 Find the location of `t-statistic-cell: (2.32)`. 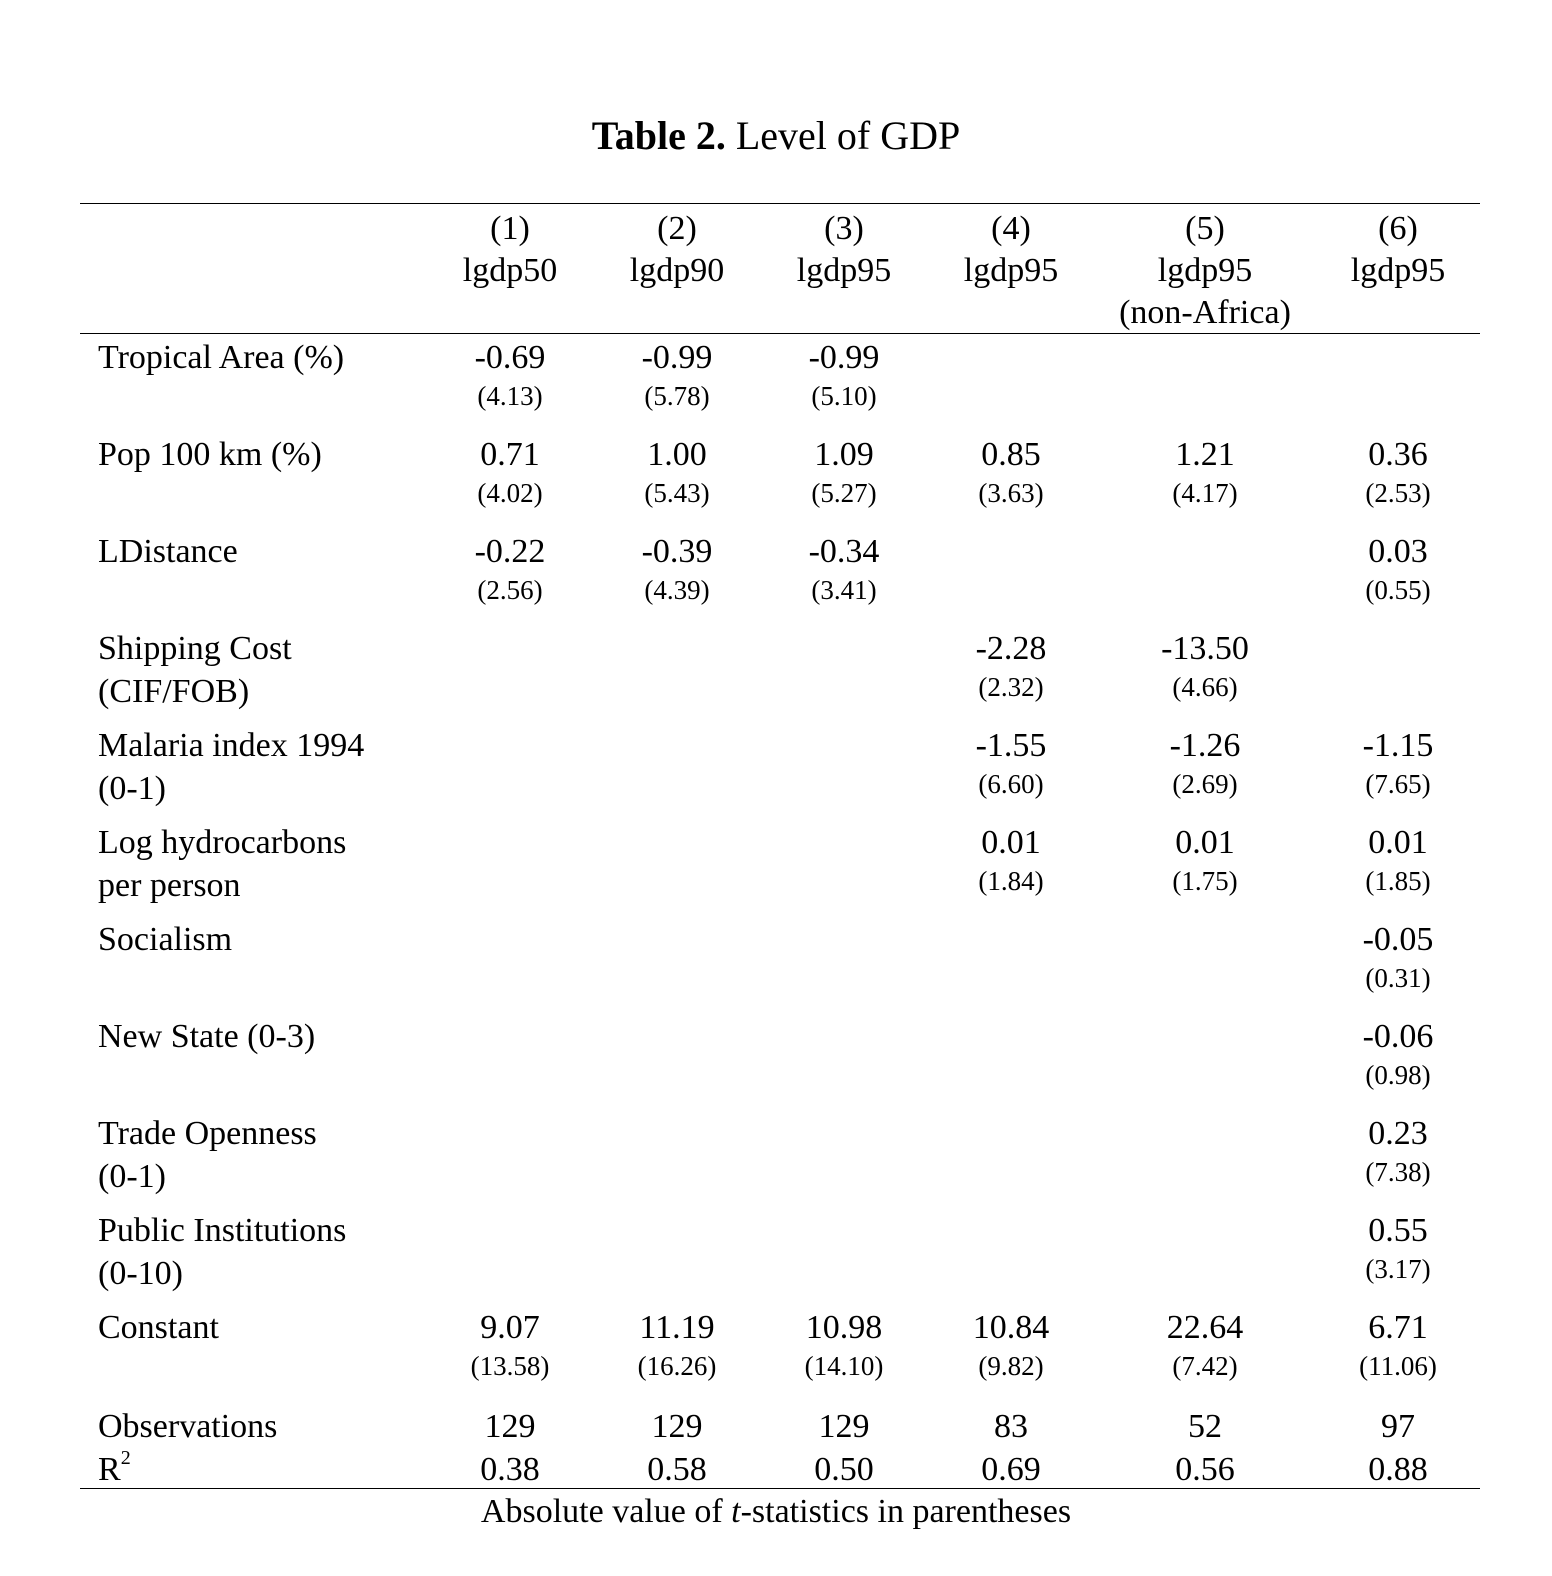

t-statistic-cell: (2.32) is located at coordinates (1011, 687).